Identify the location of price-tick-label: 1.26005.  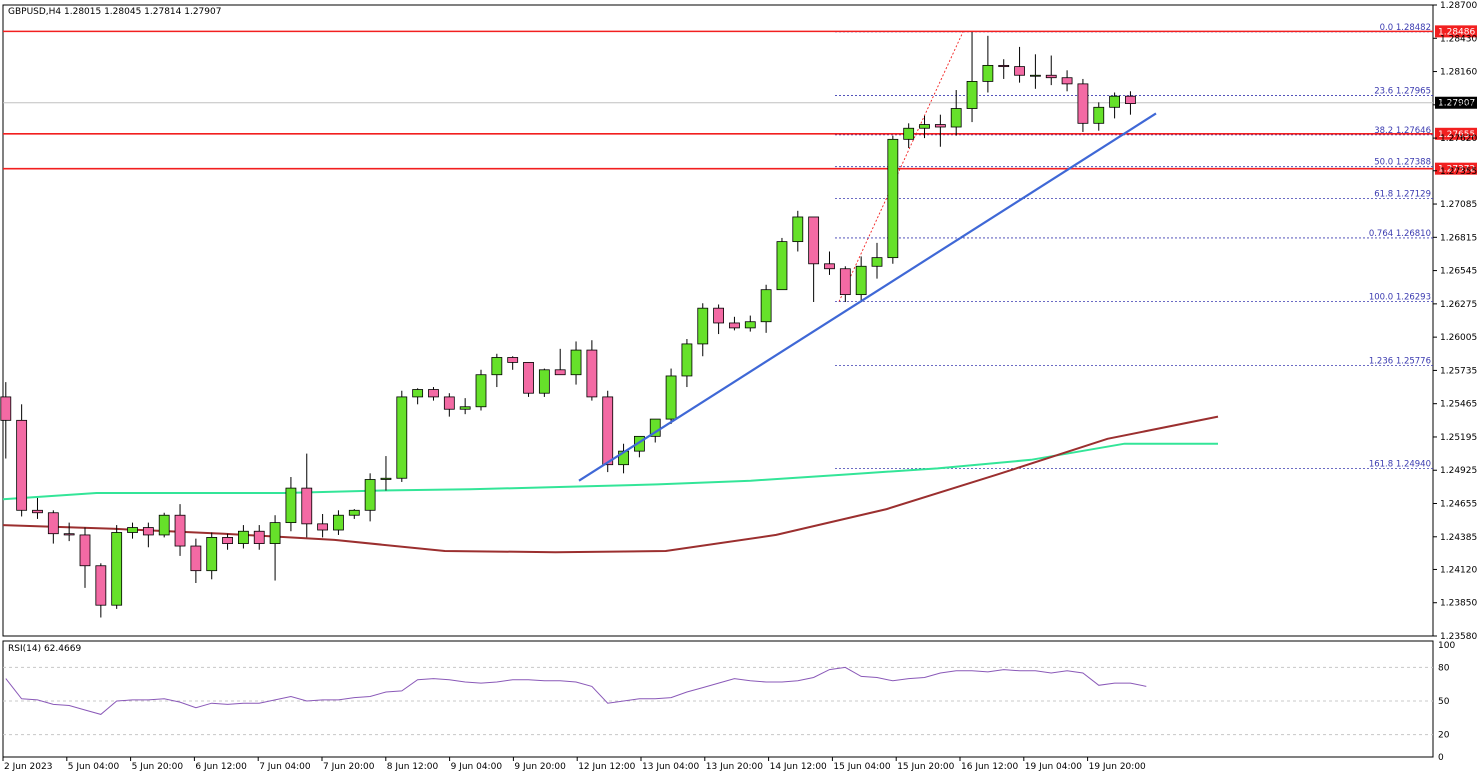
(1458, 338).